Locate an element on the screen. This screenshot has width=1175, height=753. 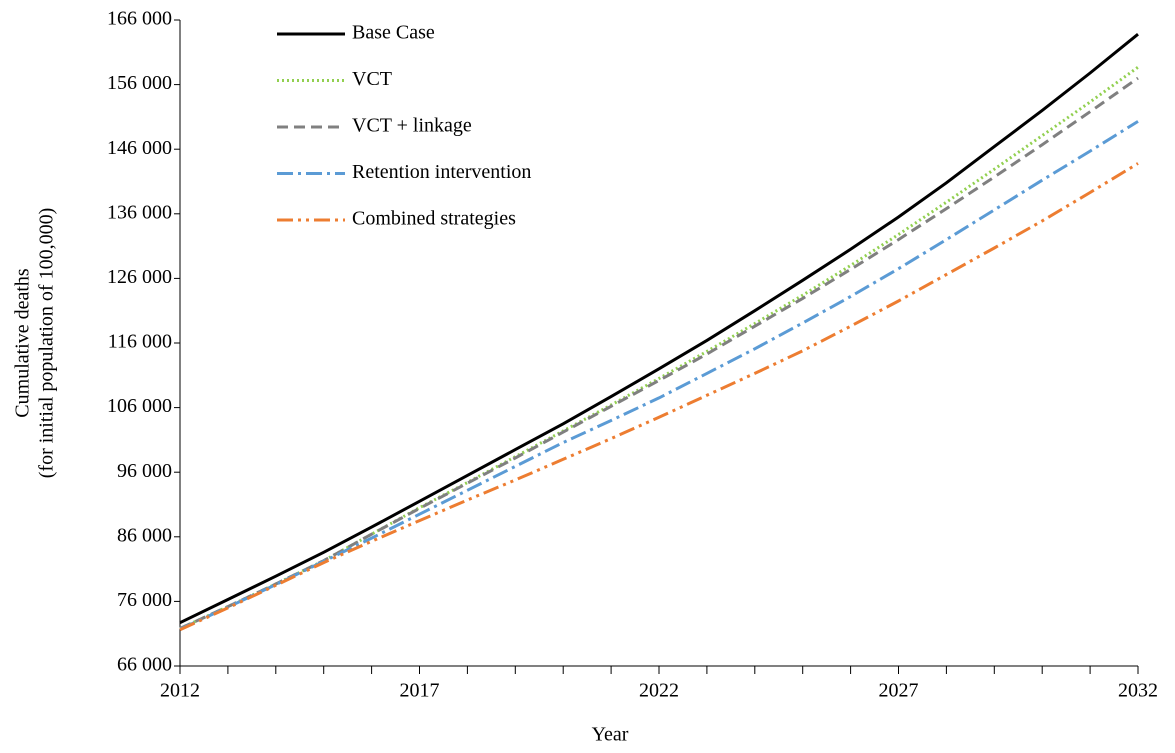
y-tick-label: 126 000 is located at coordinates (139, 277).